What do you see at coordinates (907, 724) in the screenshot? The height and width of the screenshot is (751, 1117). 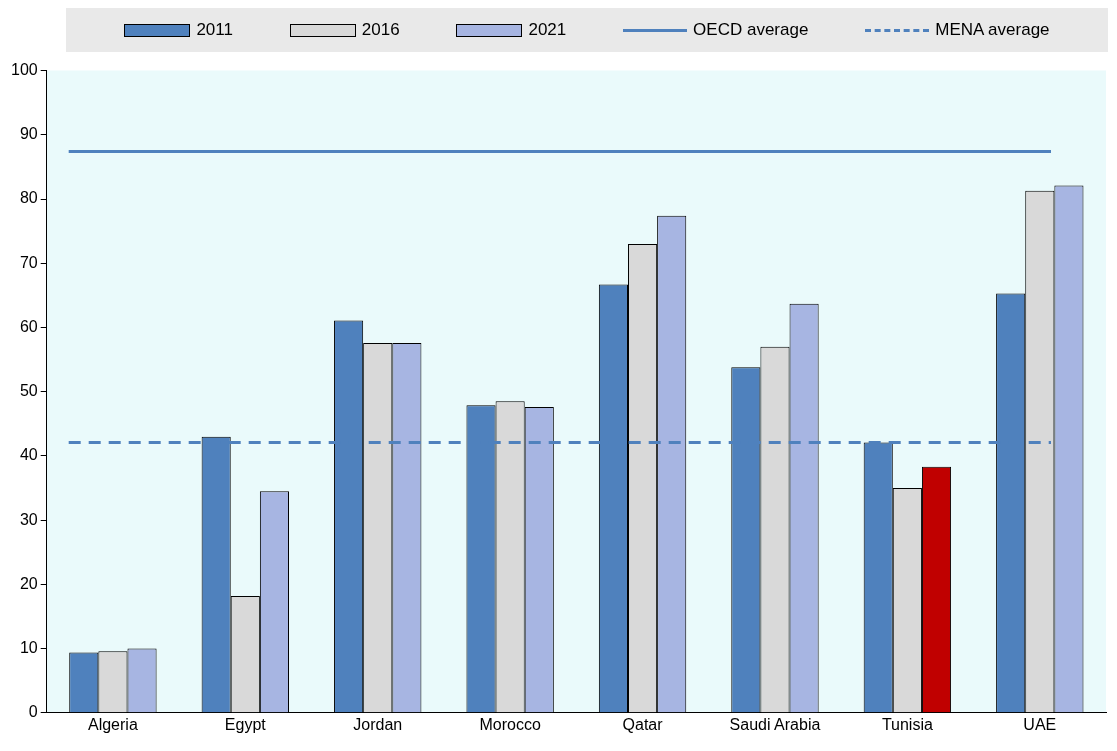 I see `x-tick-label: Tunisia` at bounding box center [907, 724].